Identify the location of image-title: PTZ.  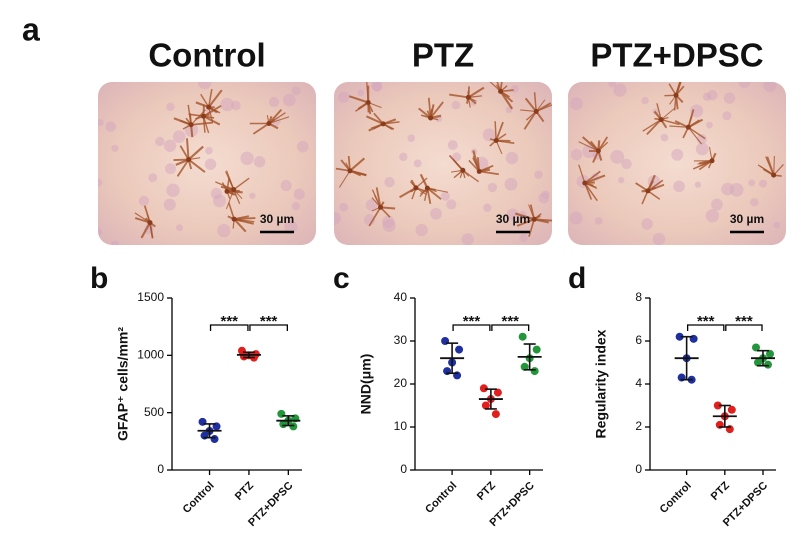
(443, 55).